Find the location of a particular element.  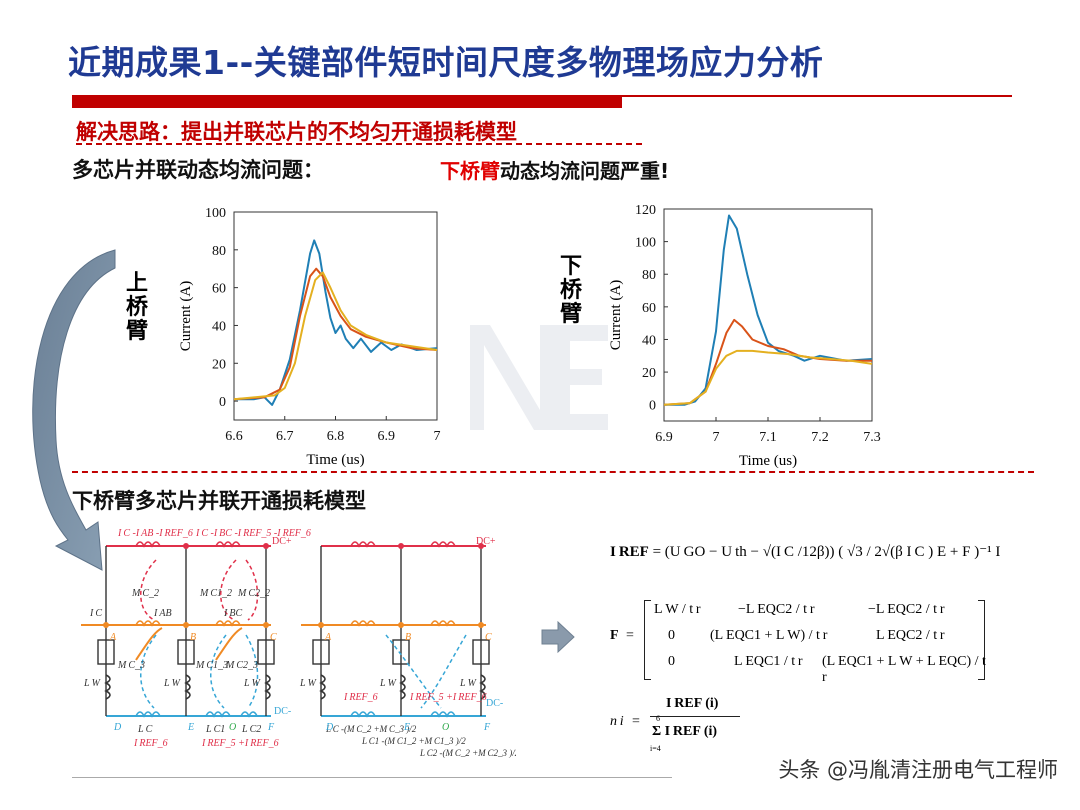

f-r1c2: −L EQC2 / t r is located at coordinates (776, 609).